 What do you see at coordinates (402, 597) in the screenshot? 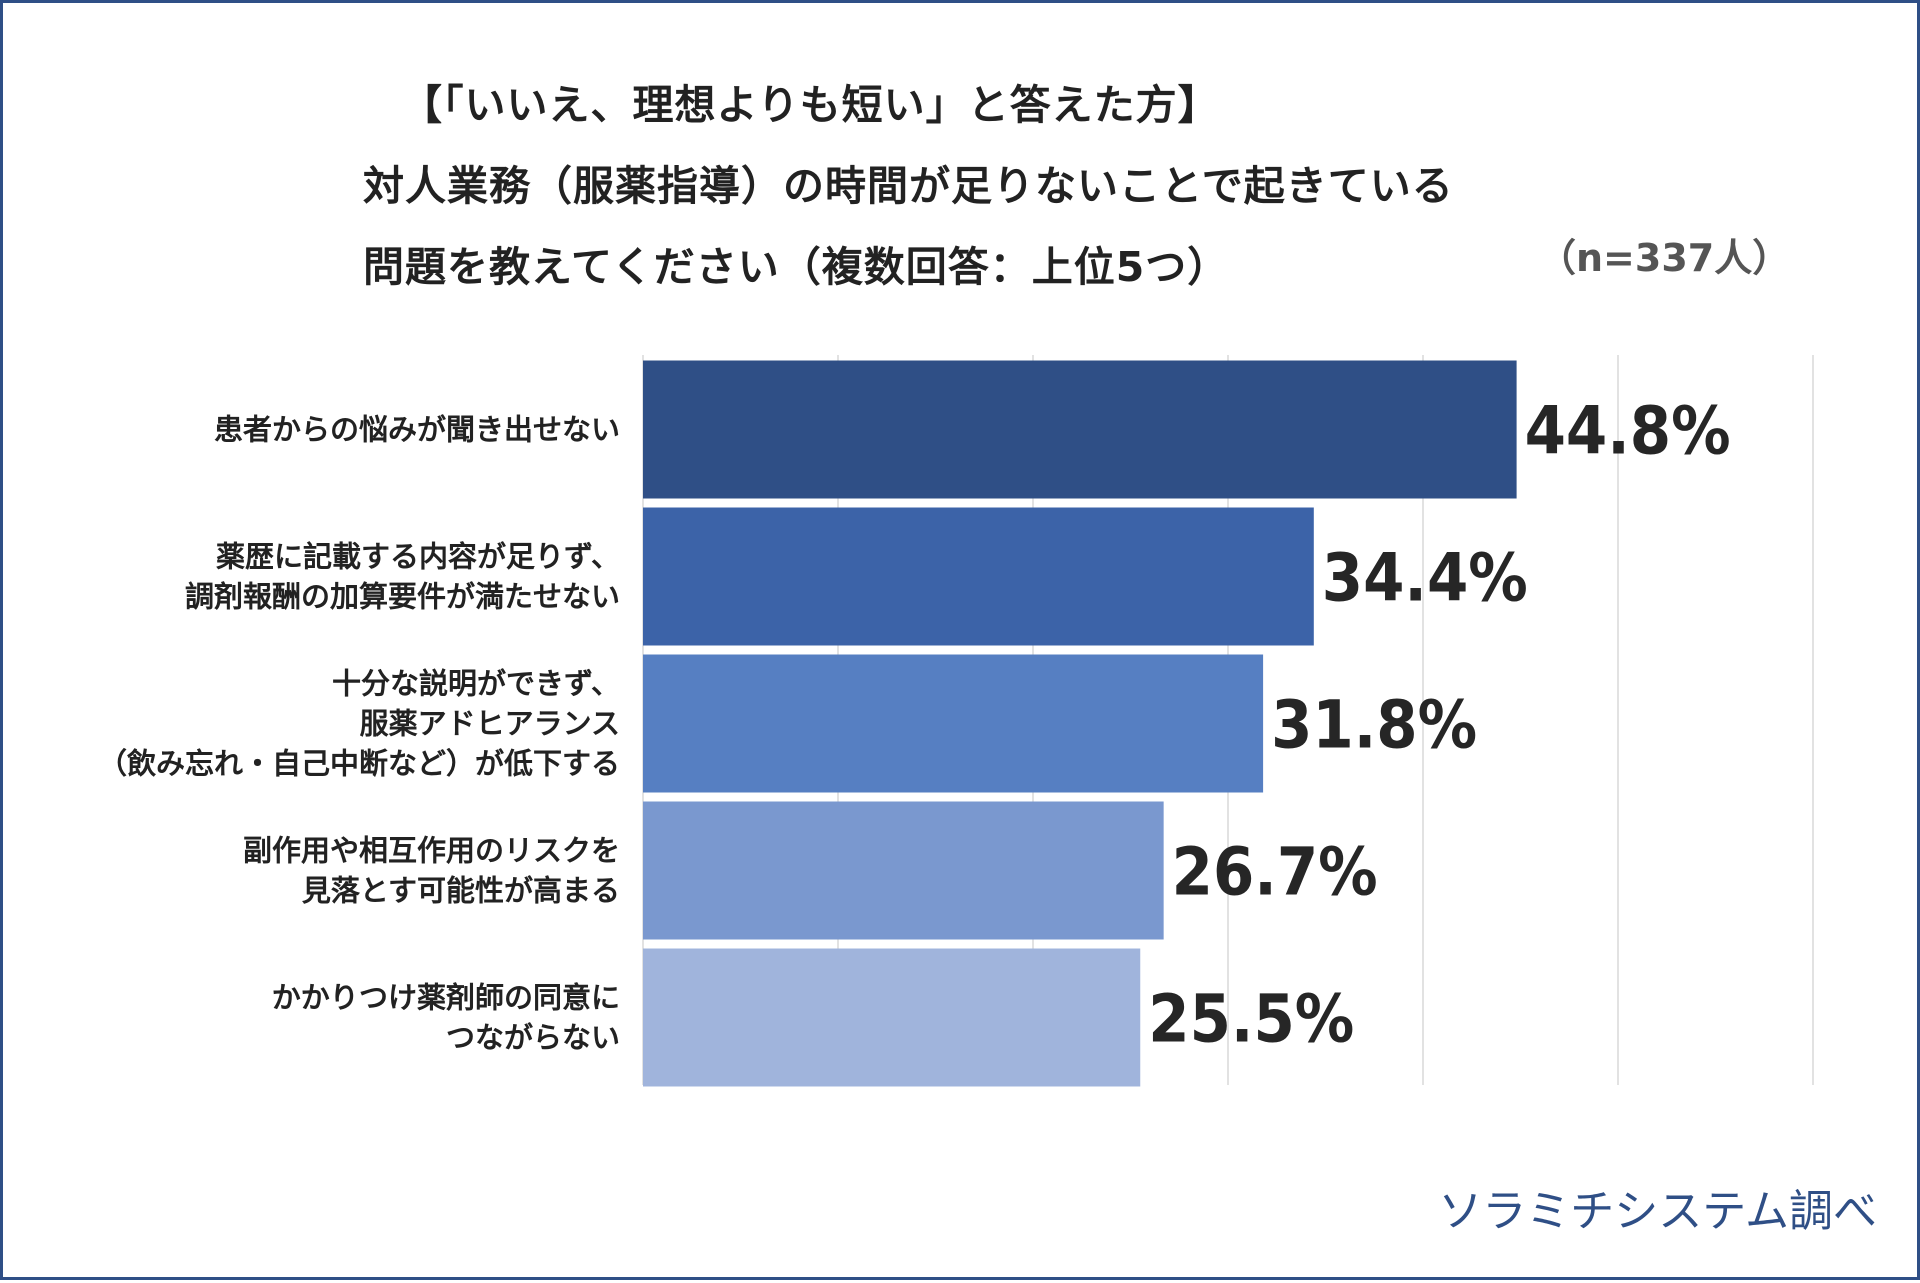
I see `category-label-2-line-2: 調剤報酬の加算要件が満たせない` at bounding box center [402, 597].